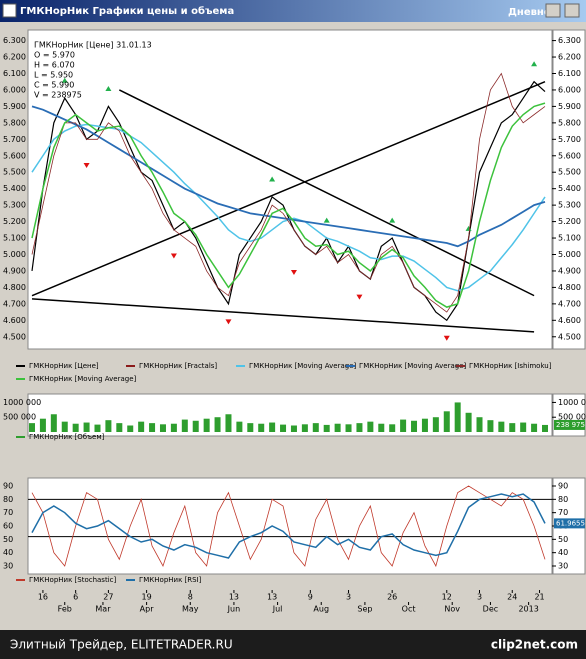 This screenshot has width=586, height=659. What do you see at coordinates (14, 320) in the screenshot?
I see `y-tick-label: 4.600` at bounding box center [14, 320].